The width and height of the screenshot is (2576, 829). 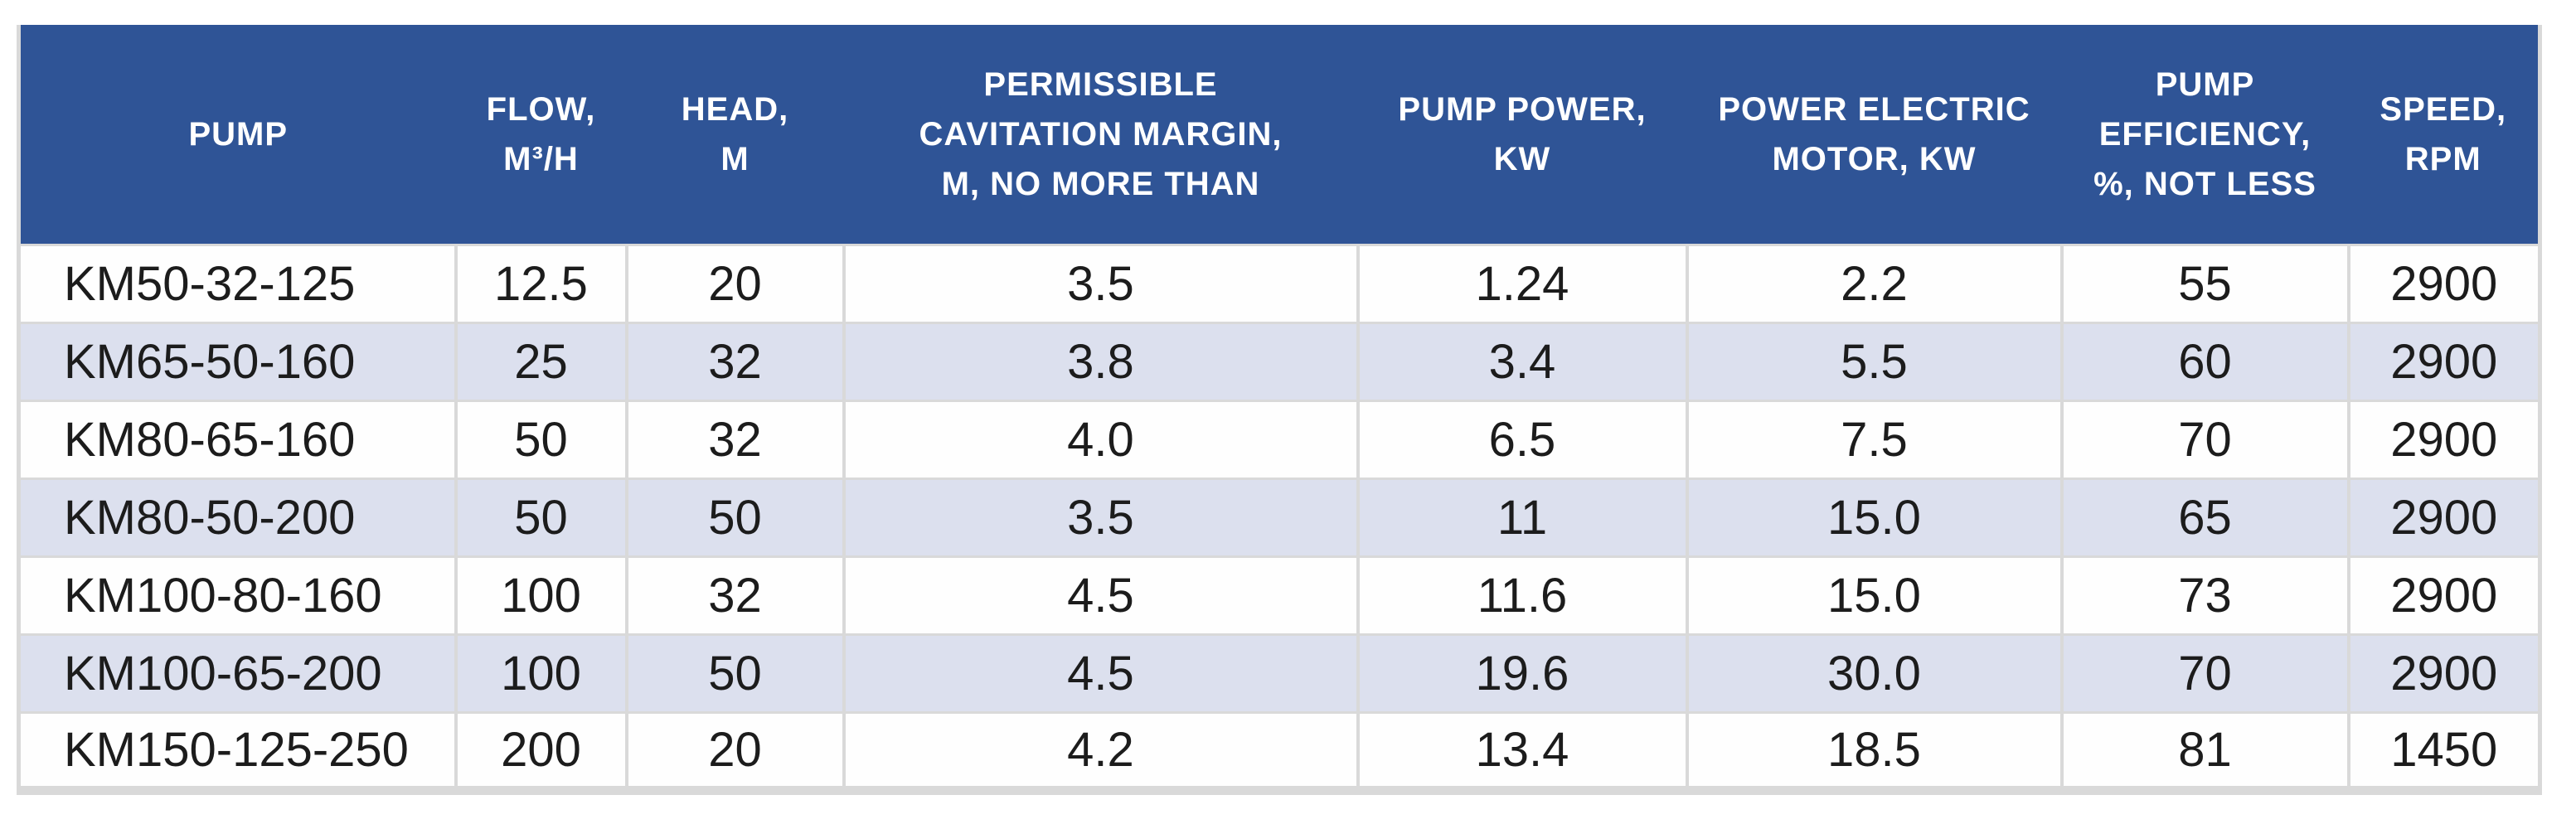 What do you see at coordinates (1874, 673) in the screenshot?
I see `cell-motor-power: 30.0` at bounding box center [1874, 673].